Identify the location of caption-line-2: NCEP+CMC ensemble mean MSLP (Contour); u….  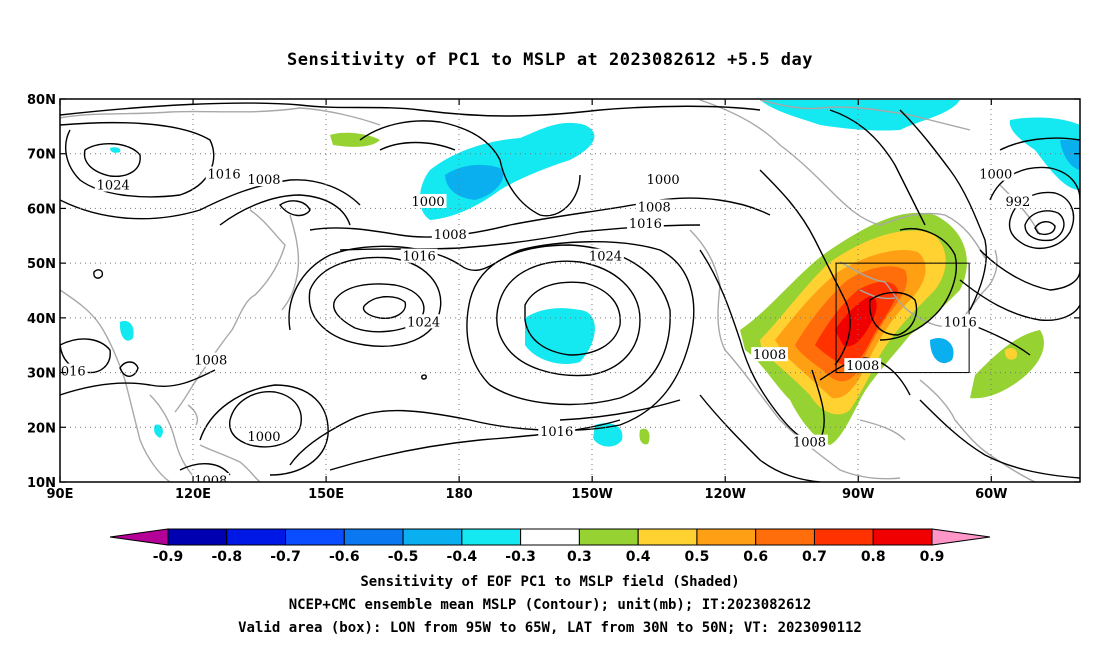
(550, 605).